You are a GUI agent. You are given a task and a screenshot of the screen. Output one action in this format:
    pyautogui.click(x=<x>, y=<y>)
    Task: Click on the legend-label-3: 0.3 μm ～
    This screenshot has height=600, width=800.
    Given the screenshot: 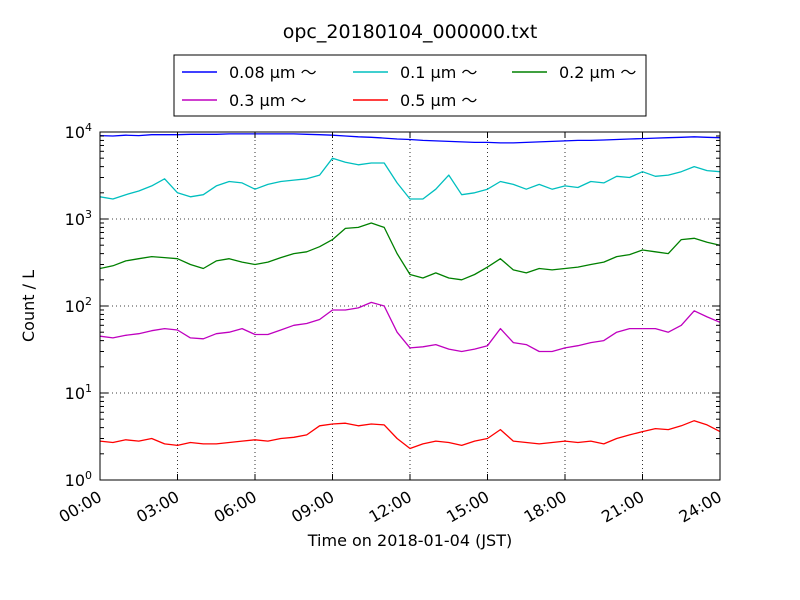 What is the action you would take?
    pyautogui.click(x=267, y=100)
    